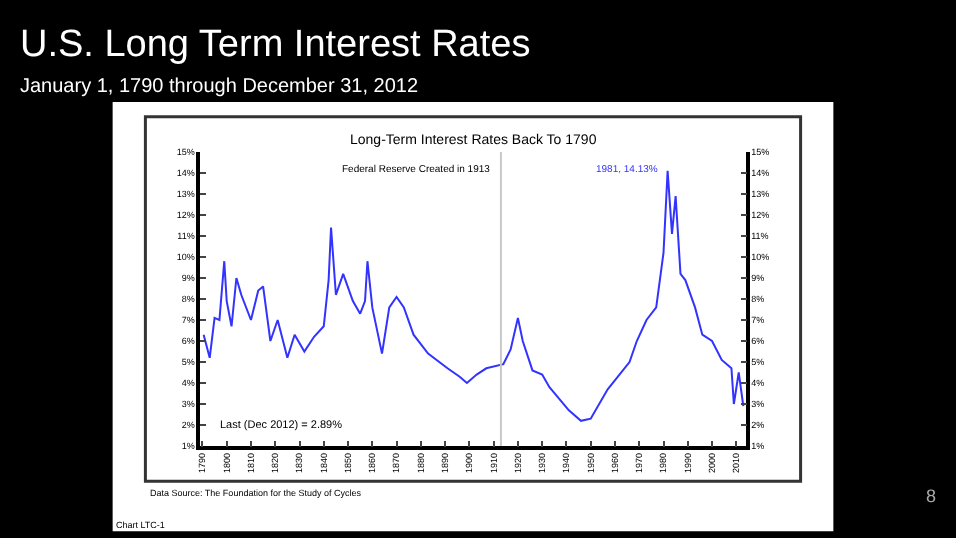  What do you see at coordinates (275, 45) in the screenshot?
I see `chart-title: U.S. Long Term Interest Rates` at bounding box center [275, 45].